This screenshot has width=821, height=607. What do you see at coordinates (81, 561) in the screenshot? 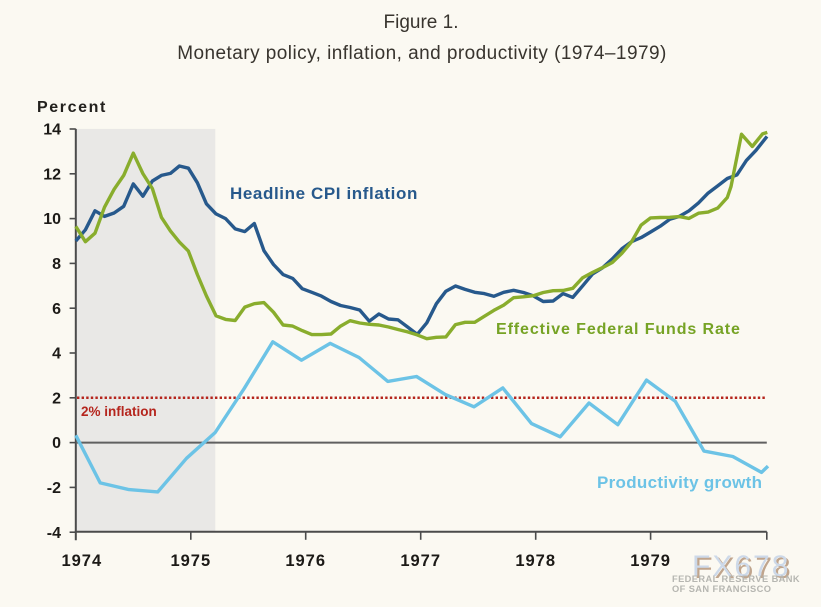
I see `svg-text: 1974` at bounding box center [81, 561].